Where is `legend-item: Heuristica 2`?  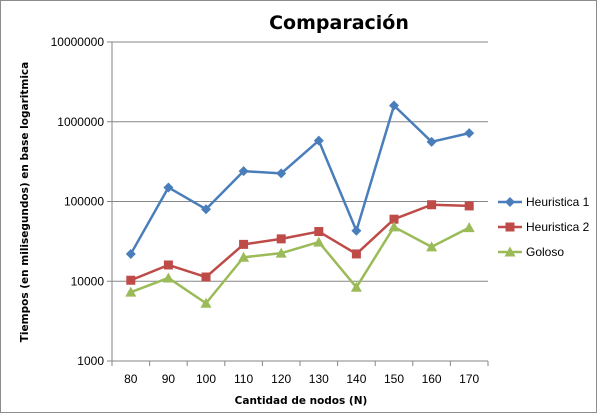 legend-item: Heuristica 2 is located at coordinates (544, 227).